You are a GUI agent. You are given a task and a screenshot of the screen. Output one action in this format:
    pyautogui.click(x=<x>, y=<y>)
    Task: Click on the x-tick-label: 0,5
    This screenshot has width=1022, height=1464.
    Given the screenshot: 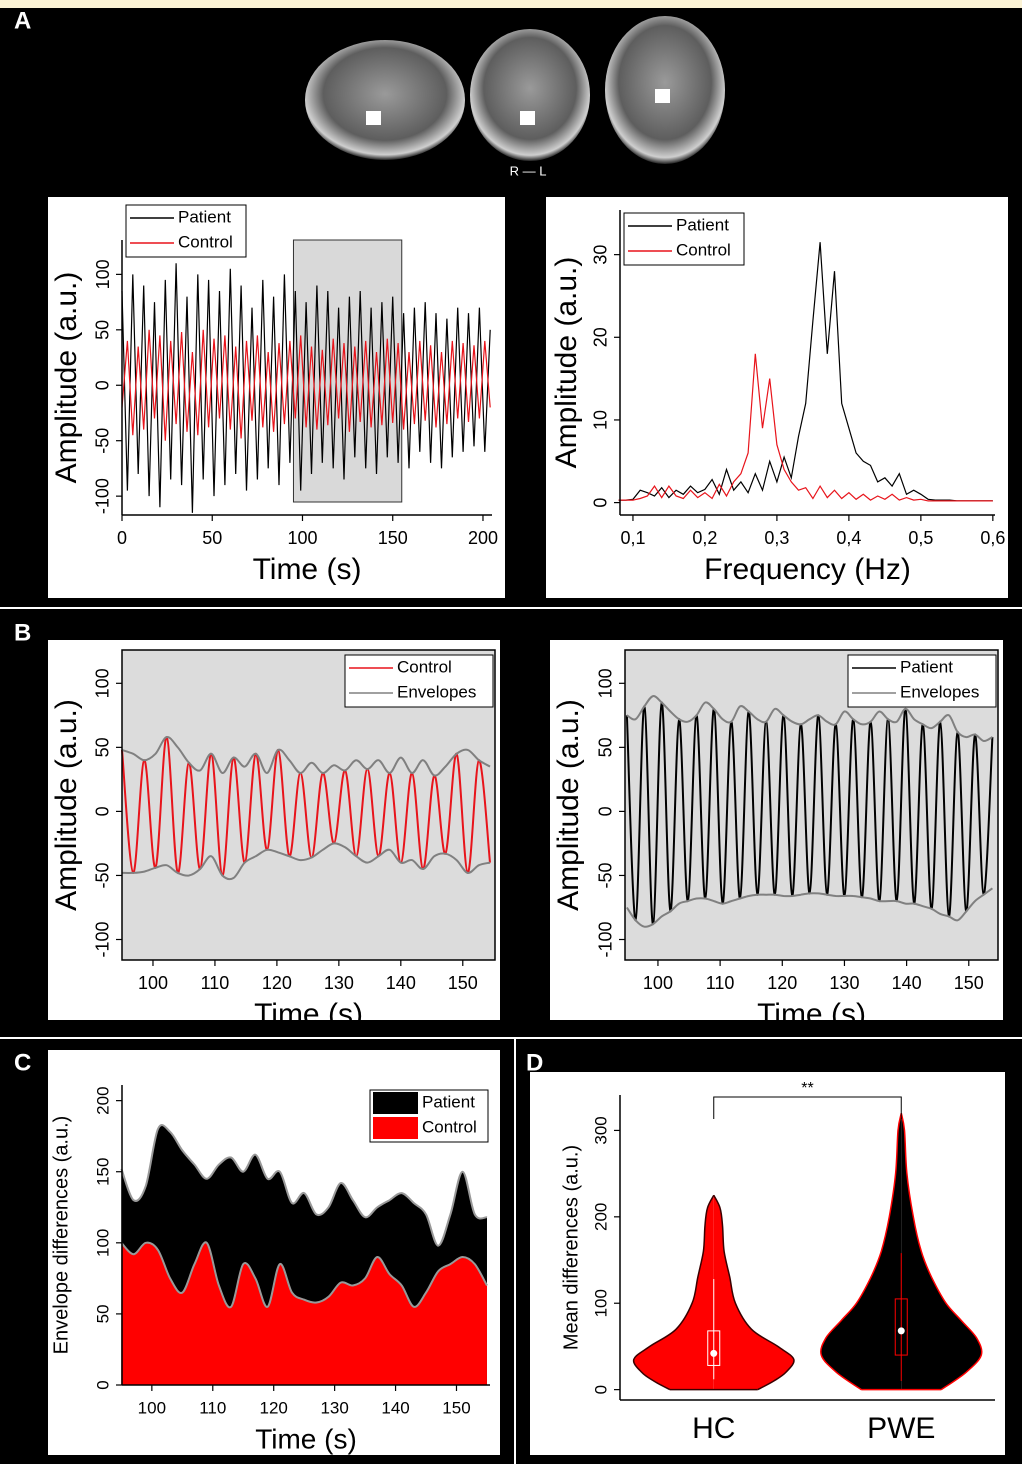 What is the action you would take?
    pyautogui.click(x=920, y=538)
    